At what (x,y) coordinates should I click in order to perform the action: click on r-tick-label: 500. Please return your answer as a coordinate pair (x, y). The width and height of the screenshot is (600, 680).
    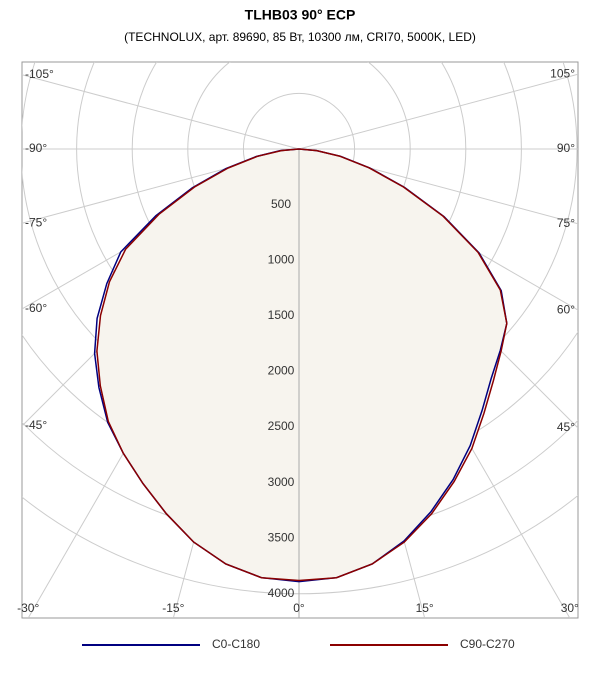
    Looking at the image, I should click on (281, 204).